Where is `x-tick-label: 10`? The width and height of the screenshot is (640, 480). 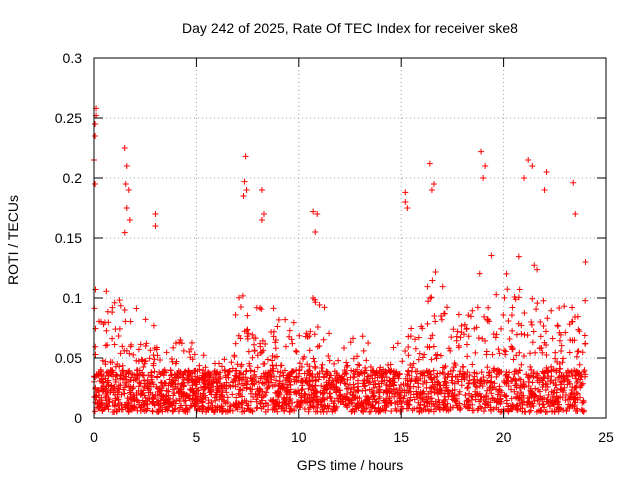
x-tick-label: 10 is located at coordinates (299, 437).